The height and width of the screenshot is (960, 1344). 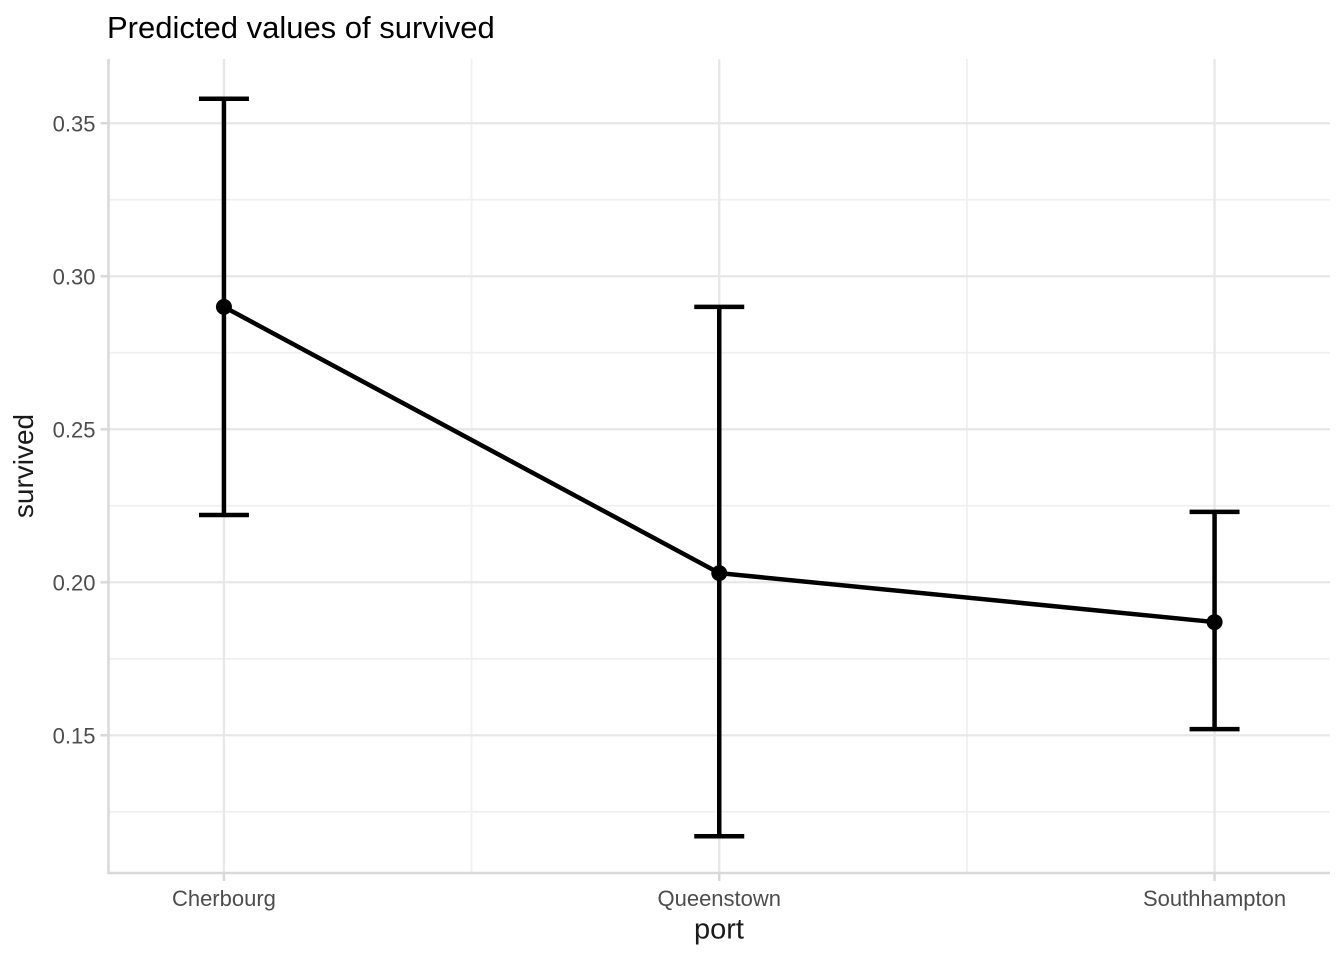 I want to click on y-tick-label: 0.35, so click(x=74, y=123).